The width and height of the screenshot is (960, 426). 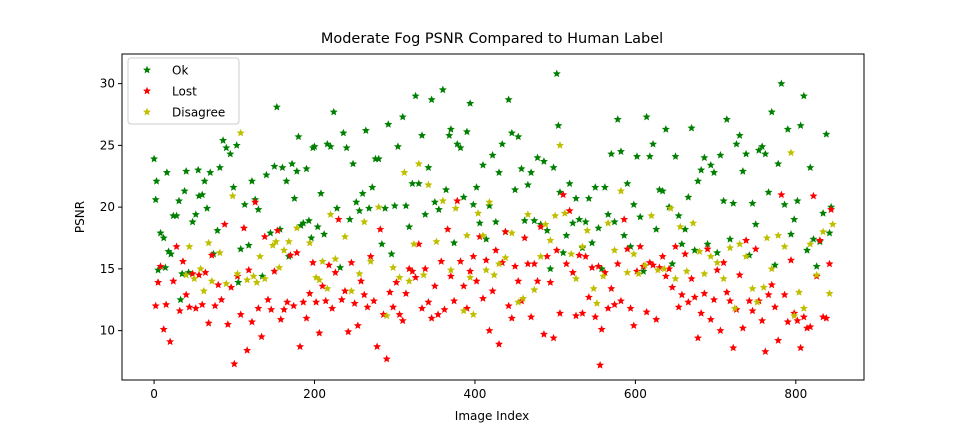 I want to click on y-axis-label: PSNR, so click(x=80, y=217).